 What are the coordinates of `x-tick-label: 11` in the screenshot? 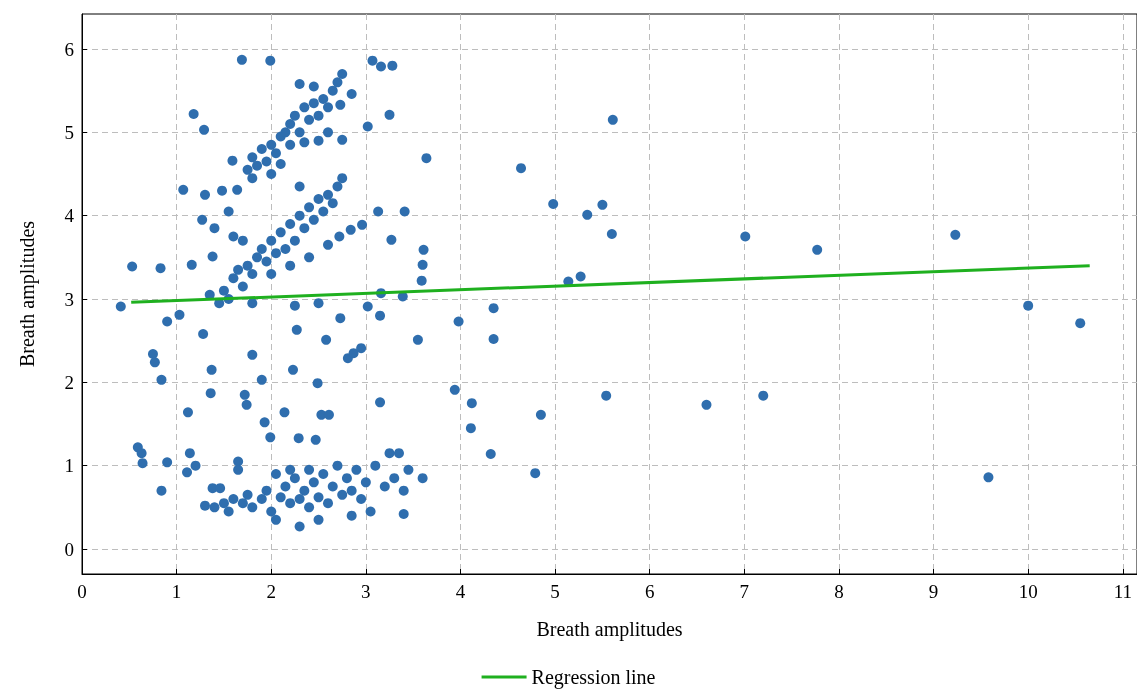 It's located at (1122, 591).